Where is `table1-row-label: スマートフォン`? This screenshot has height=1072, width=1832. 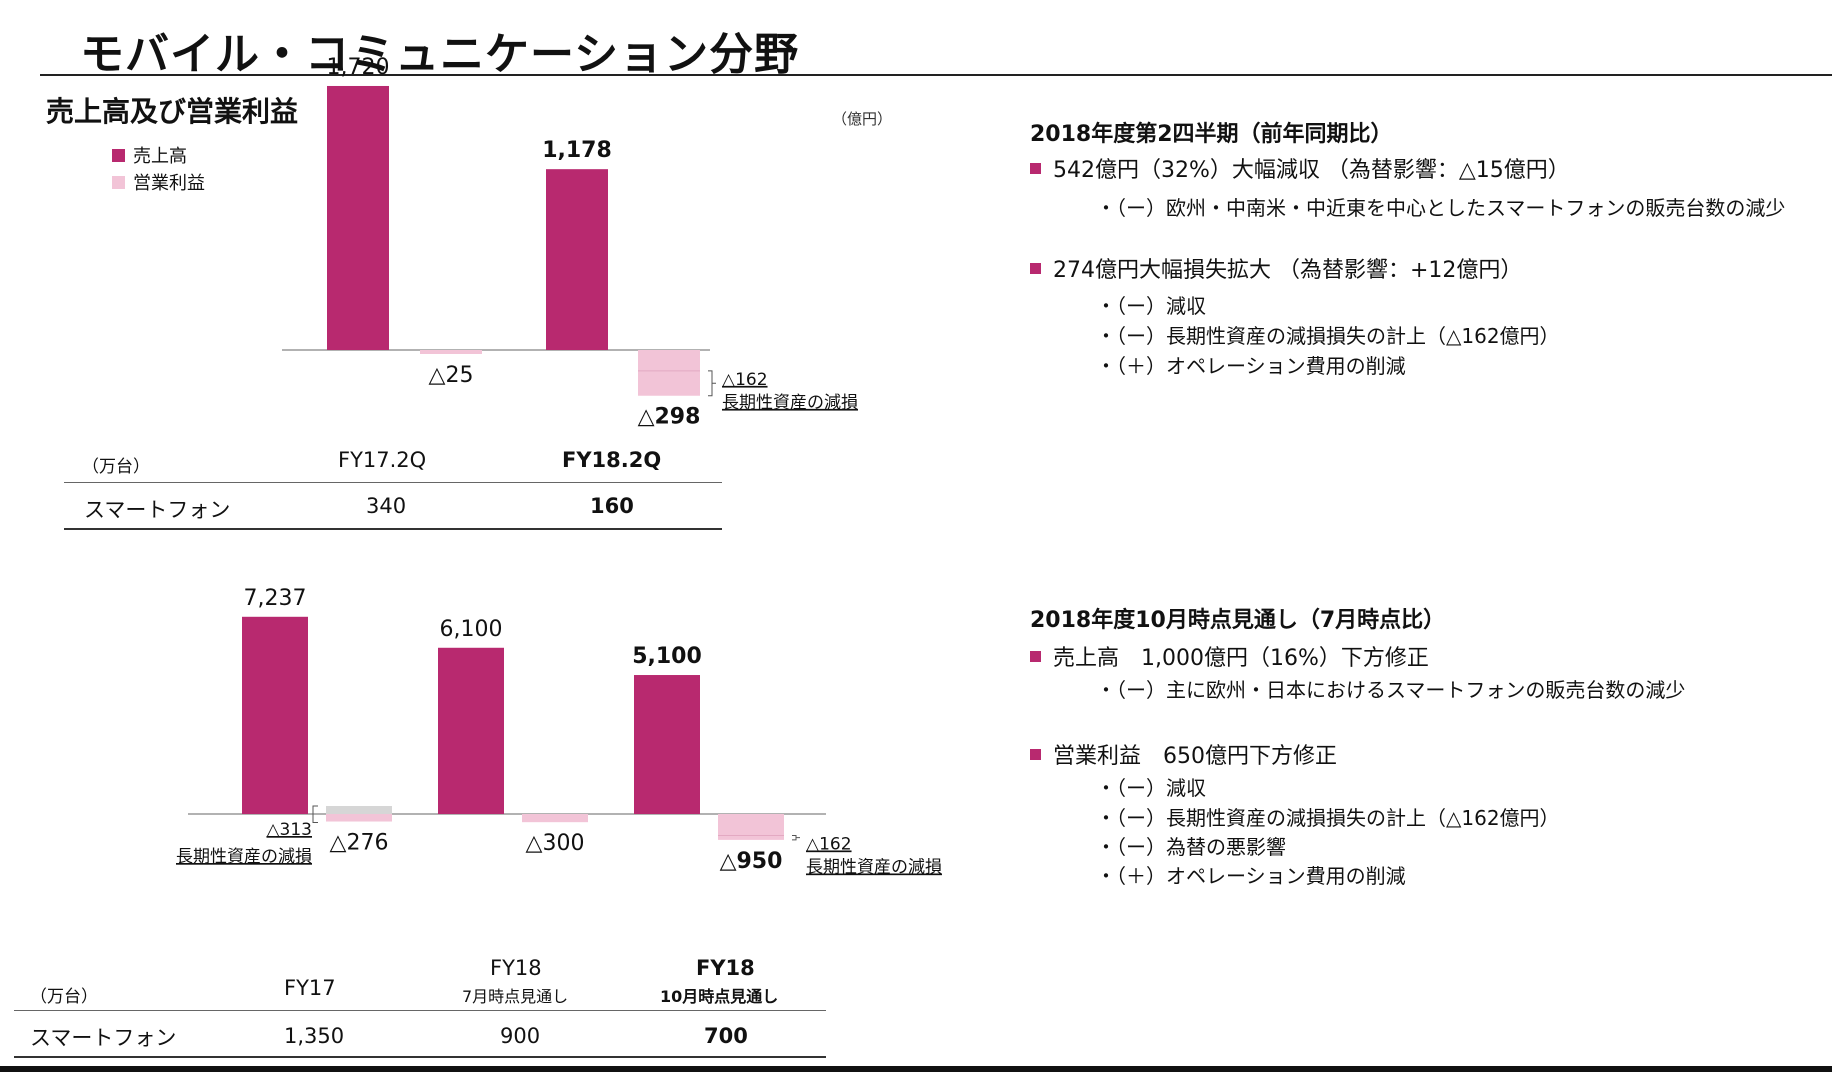
table1-row-label: スマートフォン is located at coordinates (157, 510).